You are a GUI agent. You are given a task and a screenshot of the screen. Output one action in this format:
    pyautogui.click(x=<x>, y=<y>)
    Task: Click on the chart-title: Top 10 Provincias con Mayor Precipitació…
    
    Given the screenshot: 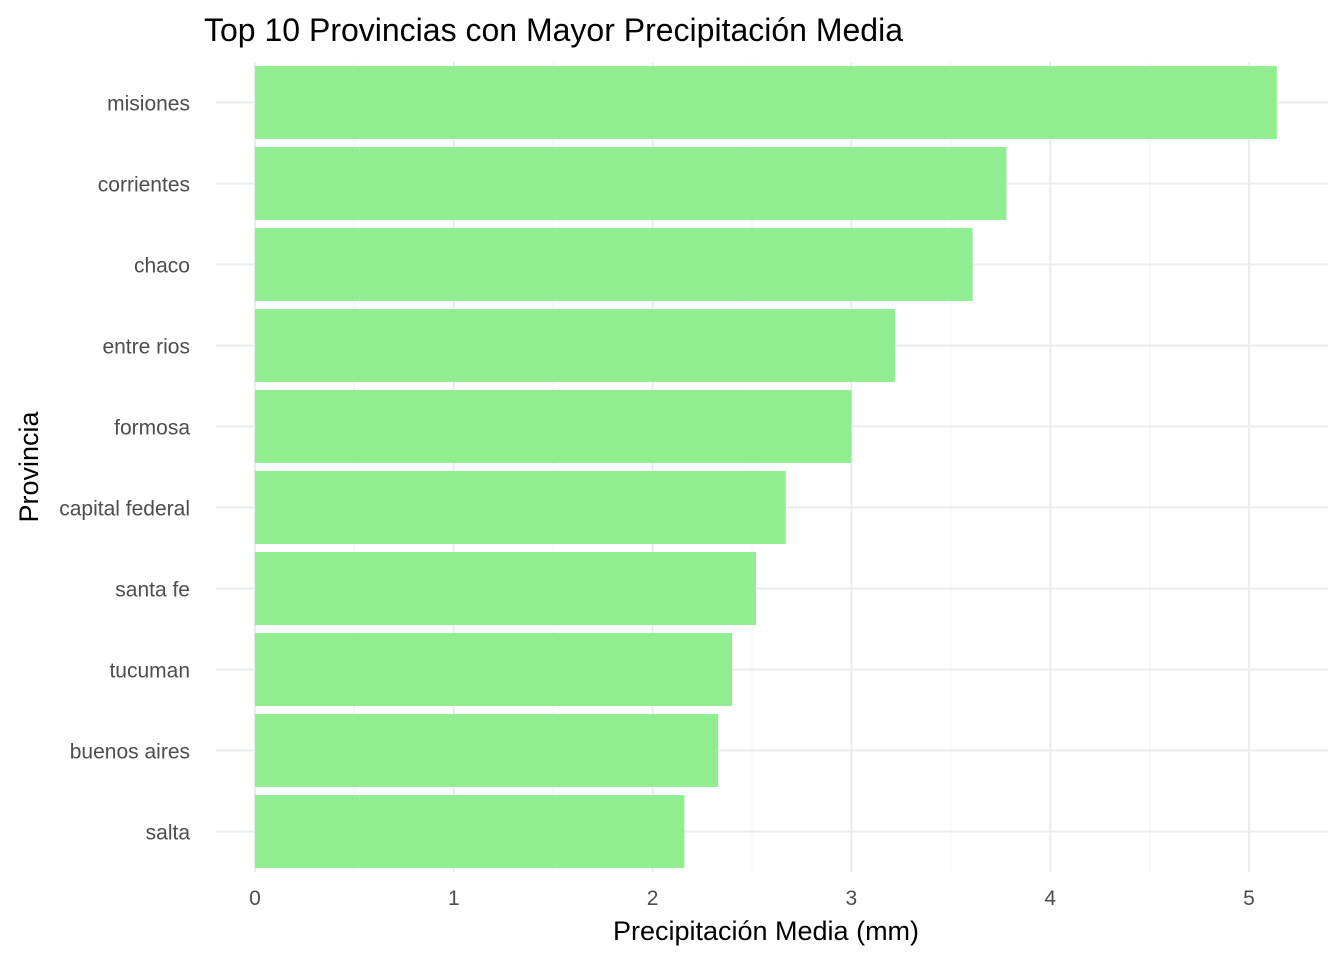 What is the action you would take?
    pyautogui.click(x=553, y=30)
    